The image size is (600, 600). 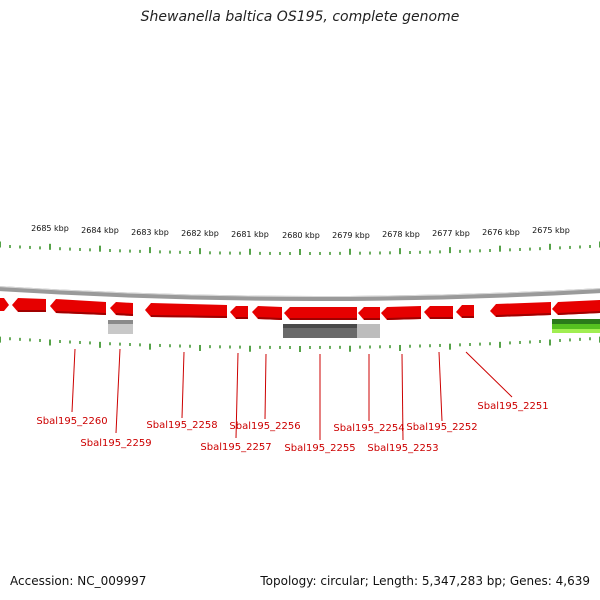 What do you see at coordinates (368, 428) in the screenshot?
I see `gene-label-sbal195-2254: Sbal195_2254` at bounding box center [368, 428].